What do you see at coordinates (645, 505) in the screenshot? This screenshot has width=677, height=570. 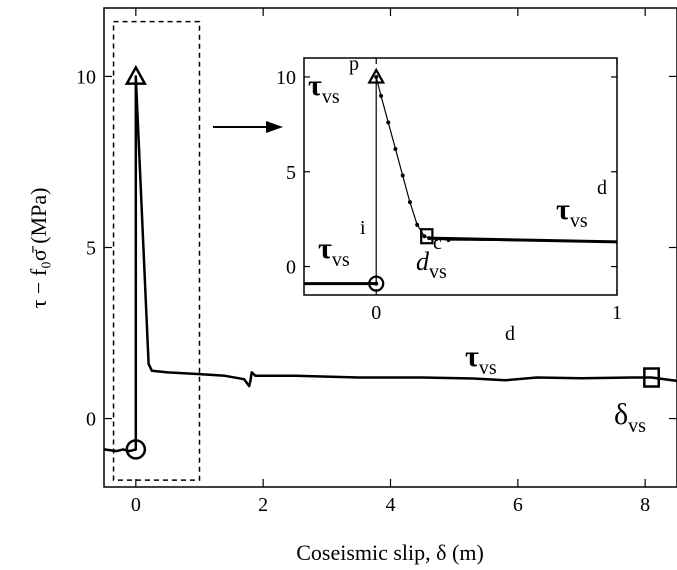 I see `x-tick-label: 8` at bounding box center [645, 505].